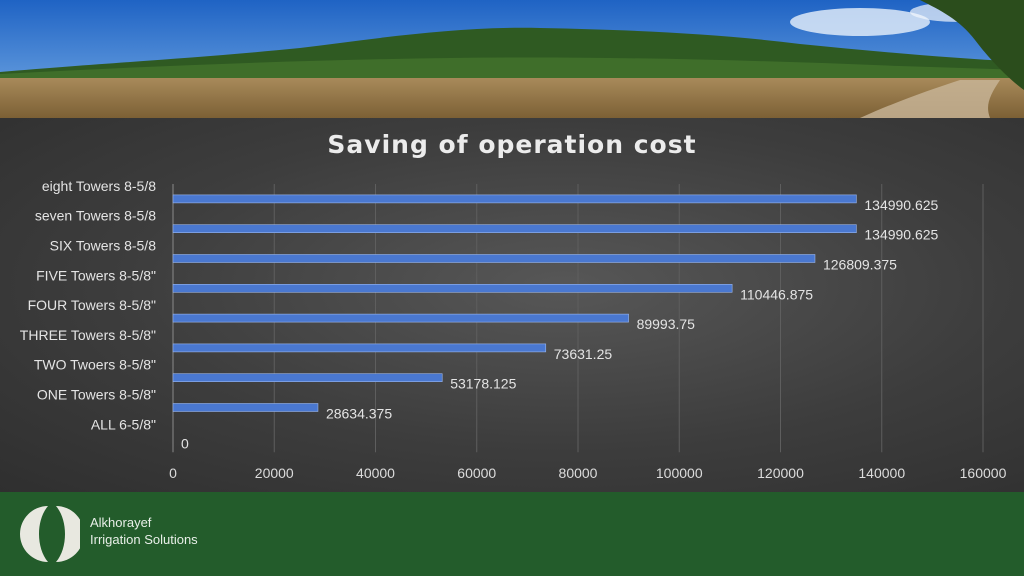  I want to click on brand-logo-icon, so click(50, 534).